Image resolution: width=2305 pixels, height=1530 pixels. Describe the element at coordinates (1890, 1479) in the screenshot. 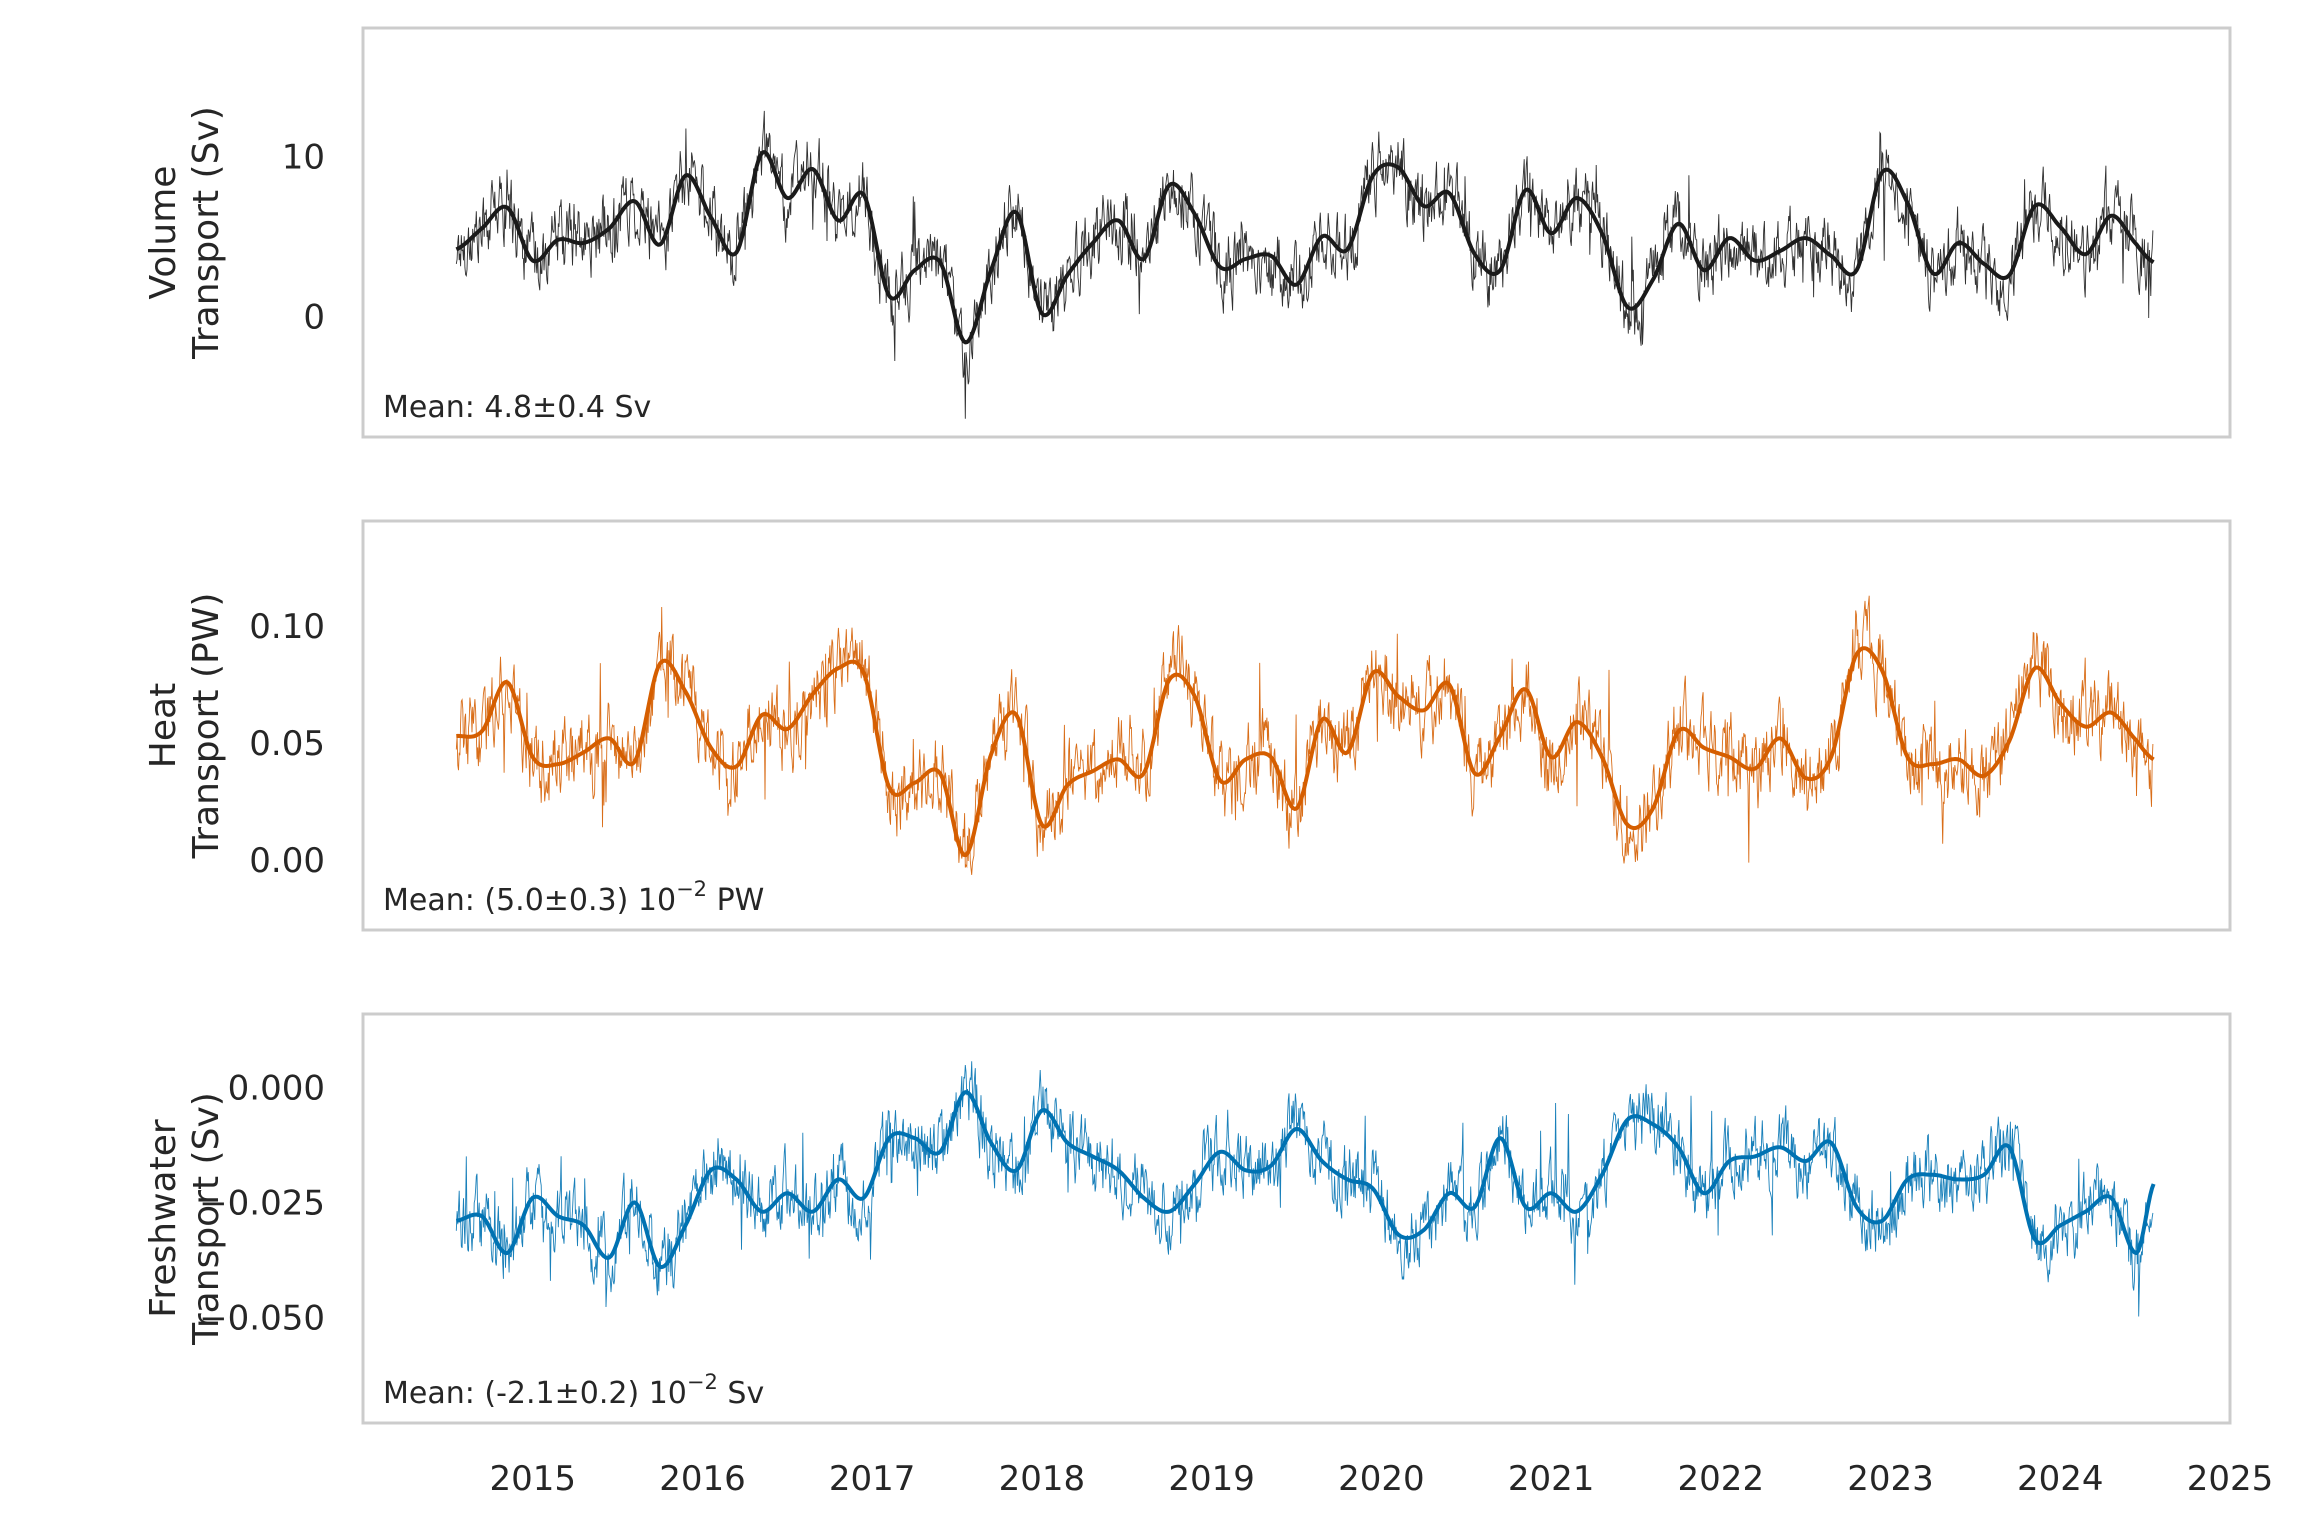

I see `x-tick-label: 2023` at that location.